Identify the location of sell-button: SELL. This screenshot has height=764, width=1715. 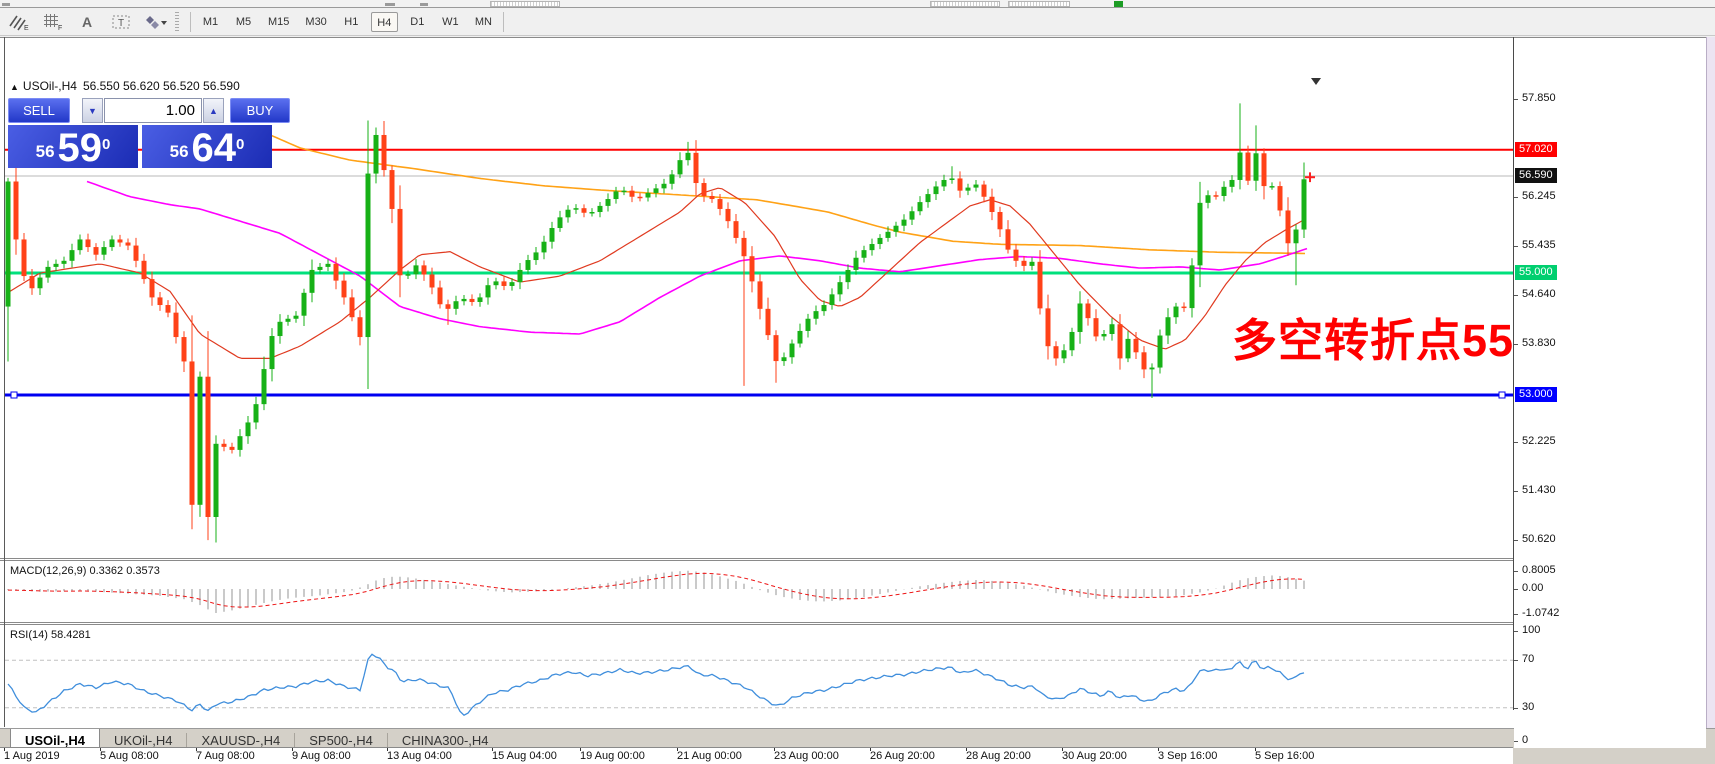
(39, 110).